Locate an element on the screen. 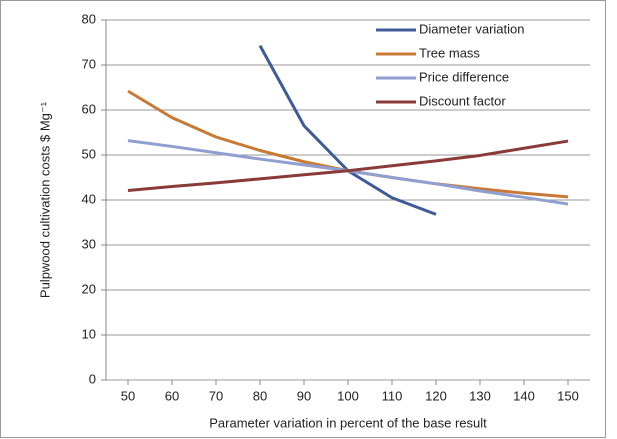  x-tick-label: 90 is located at coordinates (304, 395).